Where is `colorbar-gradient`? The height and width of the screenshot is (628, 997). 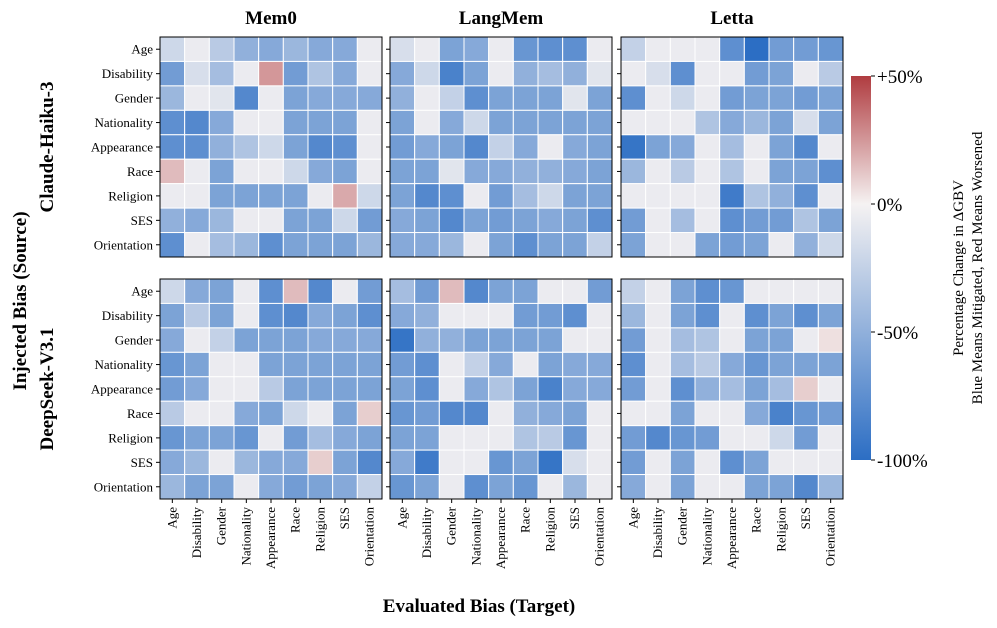 colorbar-gradient is located at coordinates (861, 268).